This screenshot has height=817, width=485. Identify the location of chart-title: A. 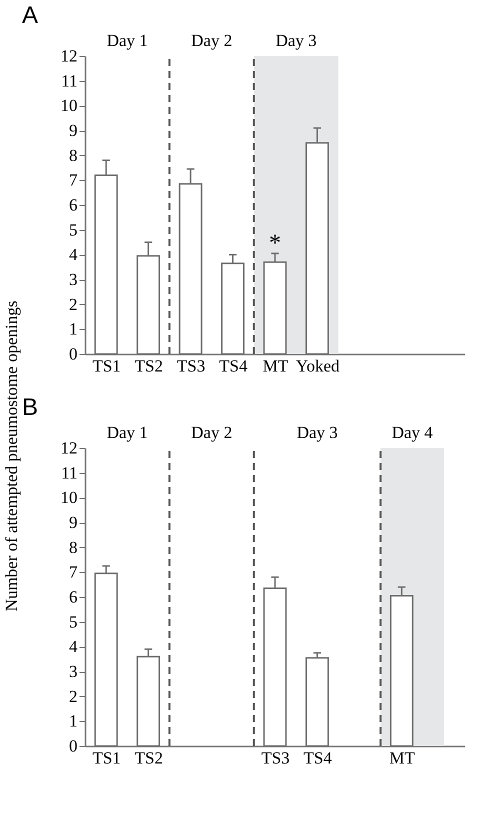
(30, 15).